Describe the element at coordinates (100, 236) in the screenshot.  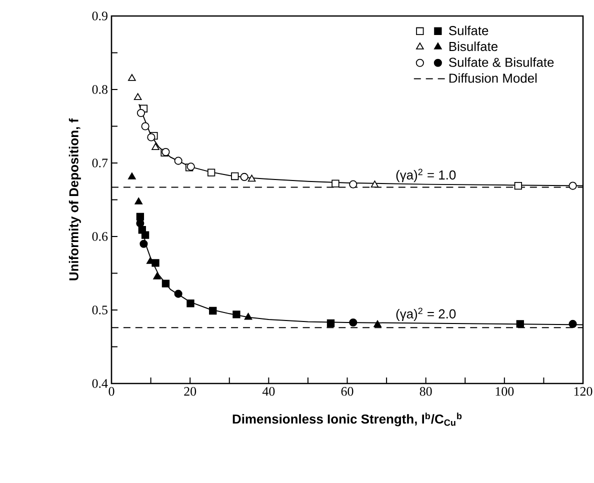
I see `y-tick-label: 0.6` at that location.